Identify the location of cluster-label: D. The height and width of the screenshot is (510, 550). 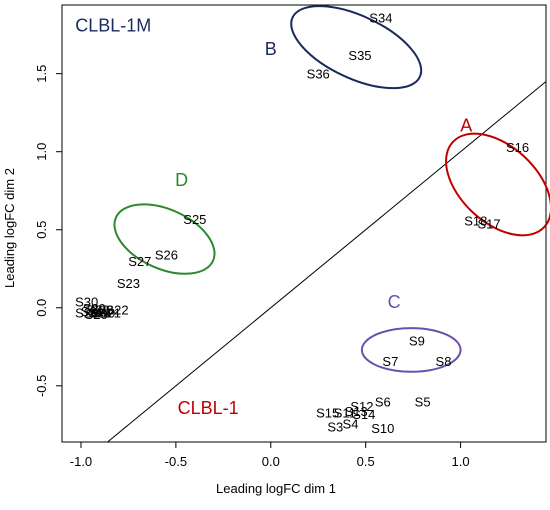
(181, 180).